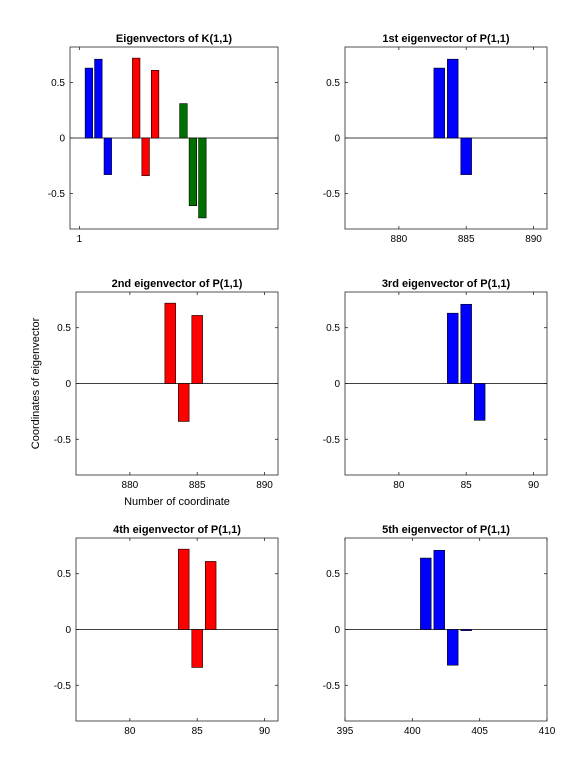  What do you see at coordinates (446, 284) in the screenshot?
I see `panel-title: 3rd eigenvector of P(1,1)` at bounding box center [446, 284].